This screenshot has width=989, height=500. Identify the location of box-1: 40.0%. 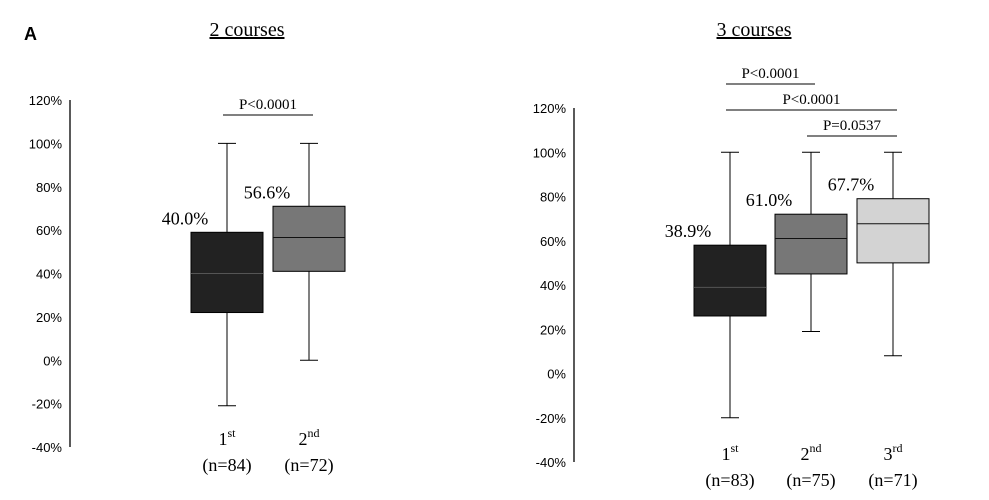
(213, 274).